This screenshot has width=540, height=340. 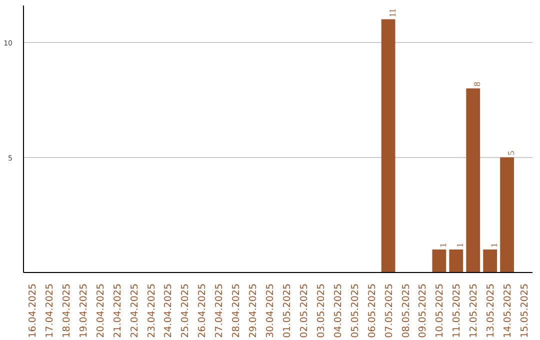 I want to click on x-tick-label: 26.04.2025, so click(x=202, y=310).